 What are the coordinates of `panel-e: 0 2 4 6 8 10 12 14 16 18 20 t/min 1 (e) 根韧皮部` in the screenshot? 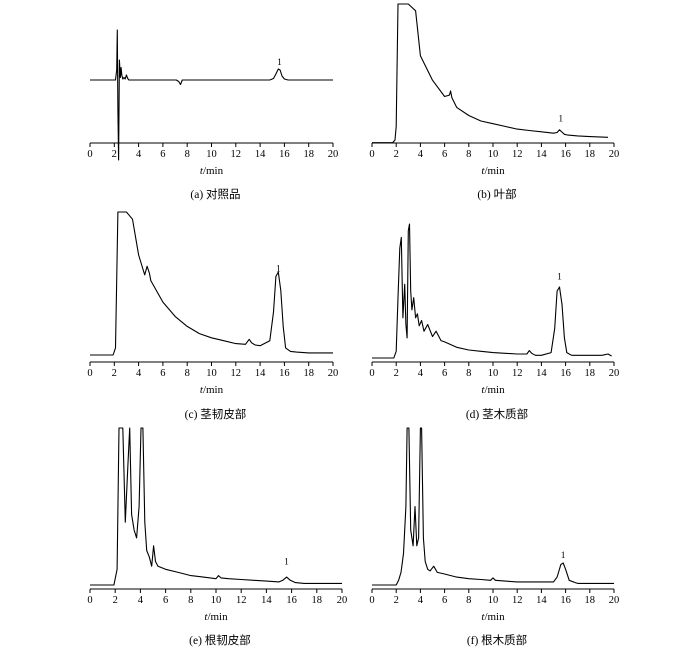 It's located at (217, 537).